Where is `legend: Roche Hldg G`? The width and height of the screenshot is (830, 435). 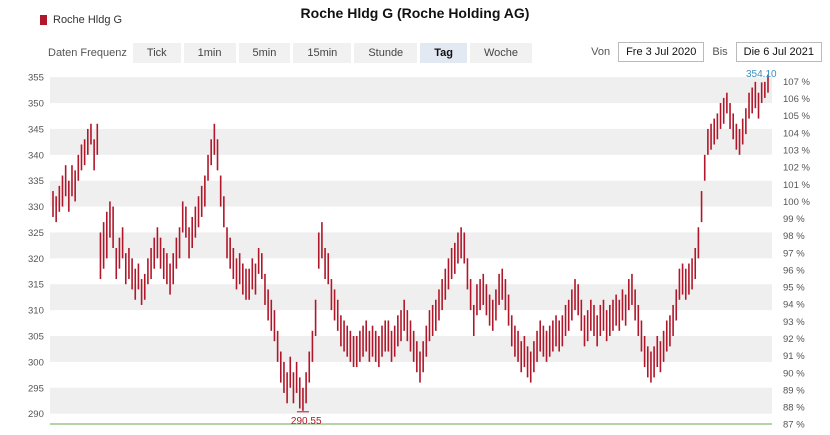
legend: Roche Hldg G is located at coordinates (81, 20).